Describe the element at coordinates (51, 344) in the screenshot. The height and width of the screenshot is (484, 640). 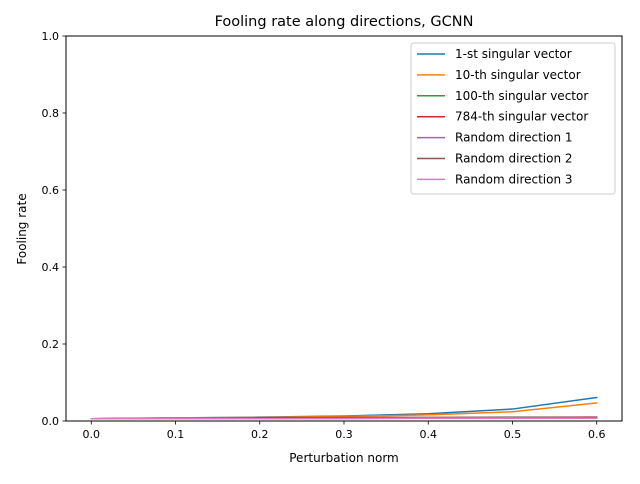
I see `y-tick-label: 0.2` at that location.